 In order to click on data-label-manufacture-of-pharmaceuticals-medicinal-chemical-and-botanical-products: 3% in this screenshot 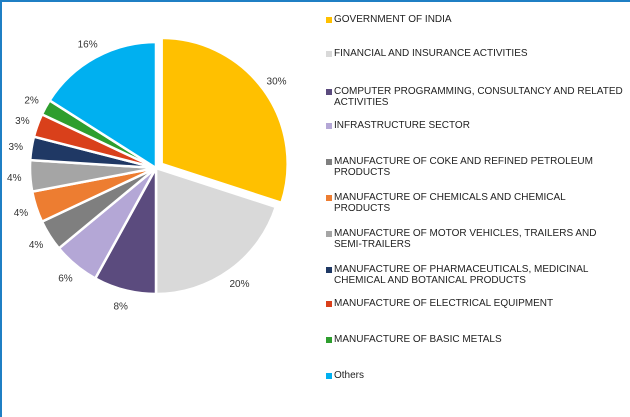, I will do `click(16, 147)`.